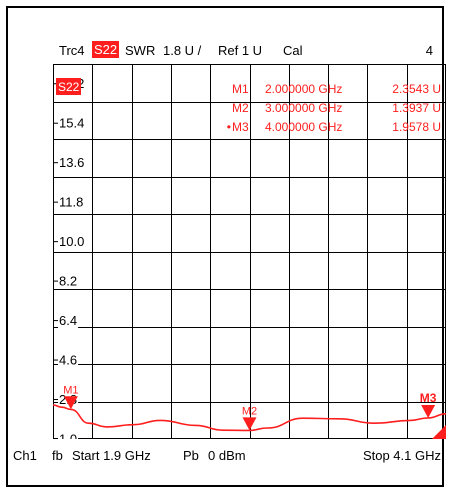 The height and width of the screenshot is (493, 450). Describe the element at coordinates (401, 455) in the screenshot. I see `stop-frequency: Stop 4.1 GHz` at that location.